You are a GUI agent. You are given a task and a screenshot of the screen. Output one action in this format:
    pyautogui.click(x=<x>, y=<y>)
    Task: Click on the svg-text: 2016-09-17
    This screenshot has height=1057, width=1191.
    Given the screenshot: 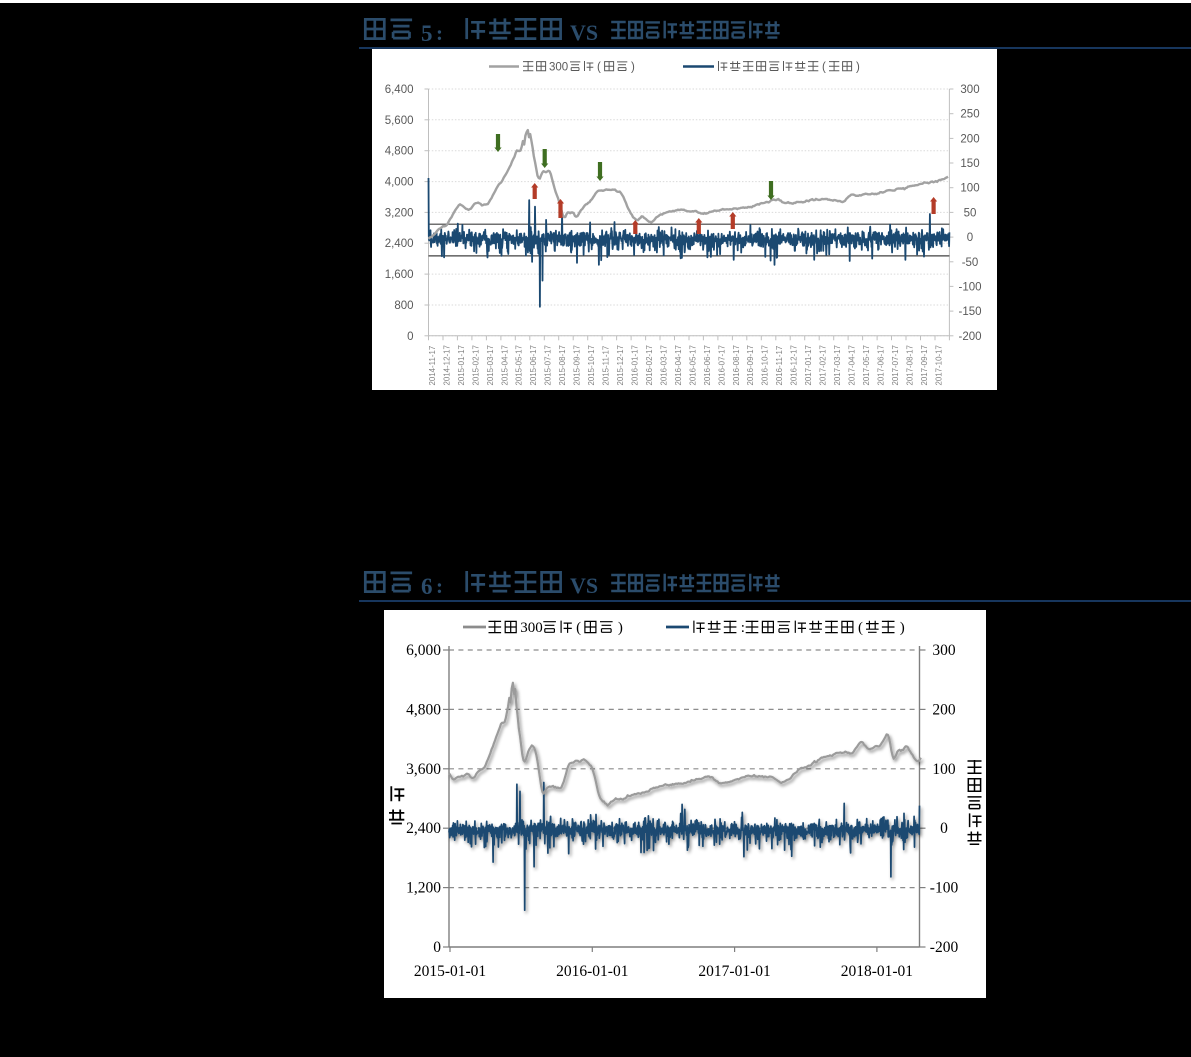 What is the action you would take?
    pyautogui.click(x=750, y=365)
    